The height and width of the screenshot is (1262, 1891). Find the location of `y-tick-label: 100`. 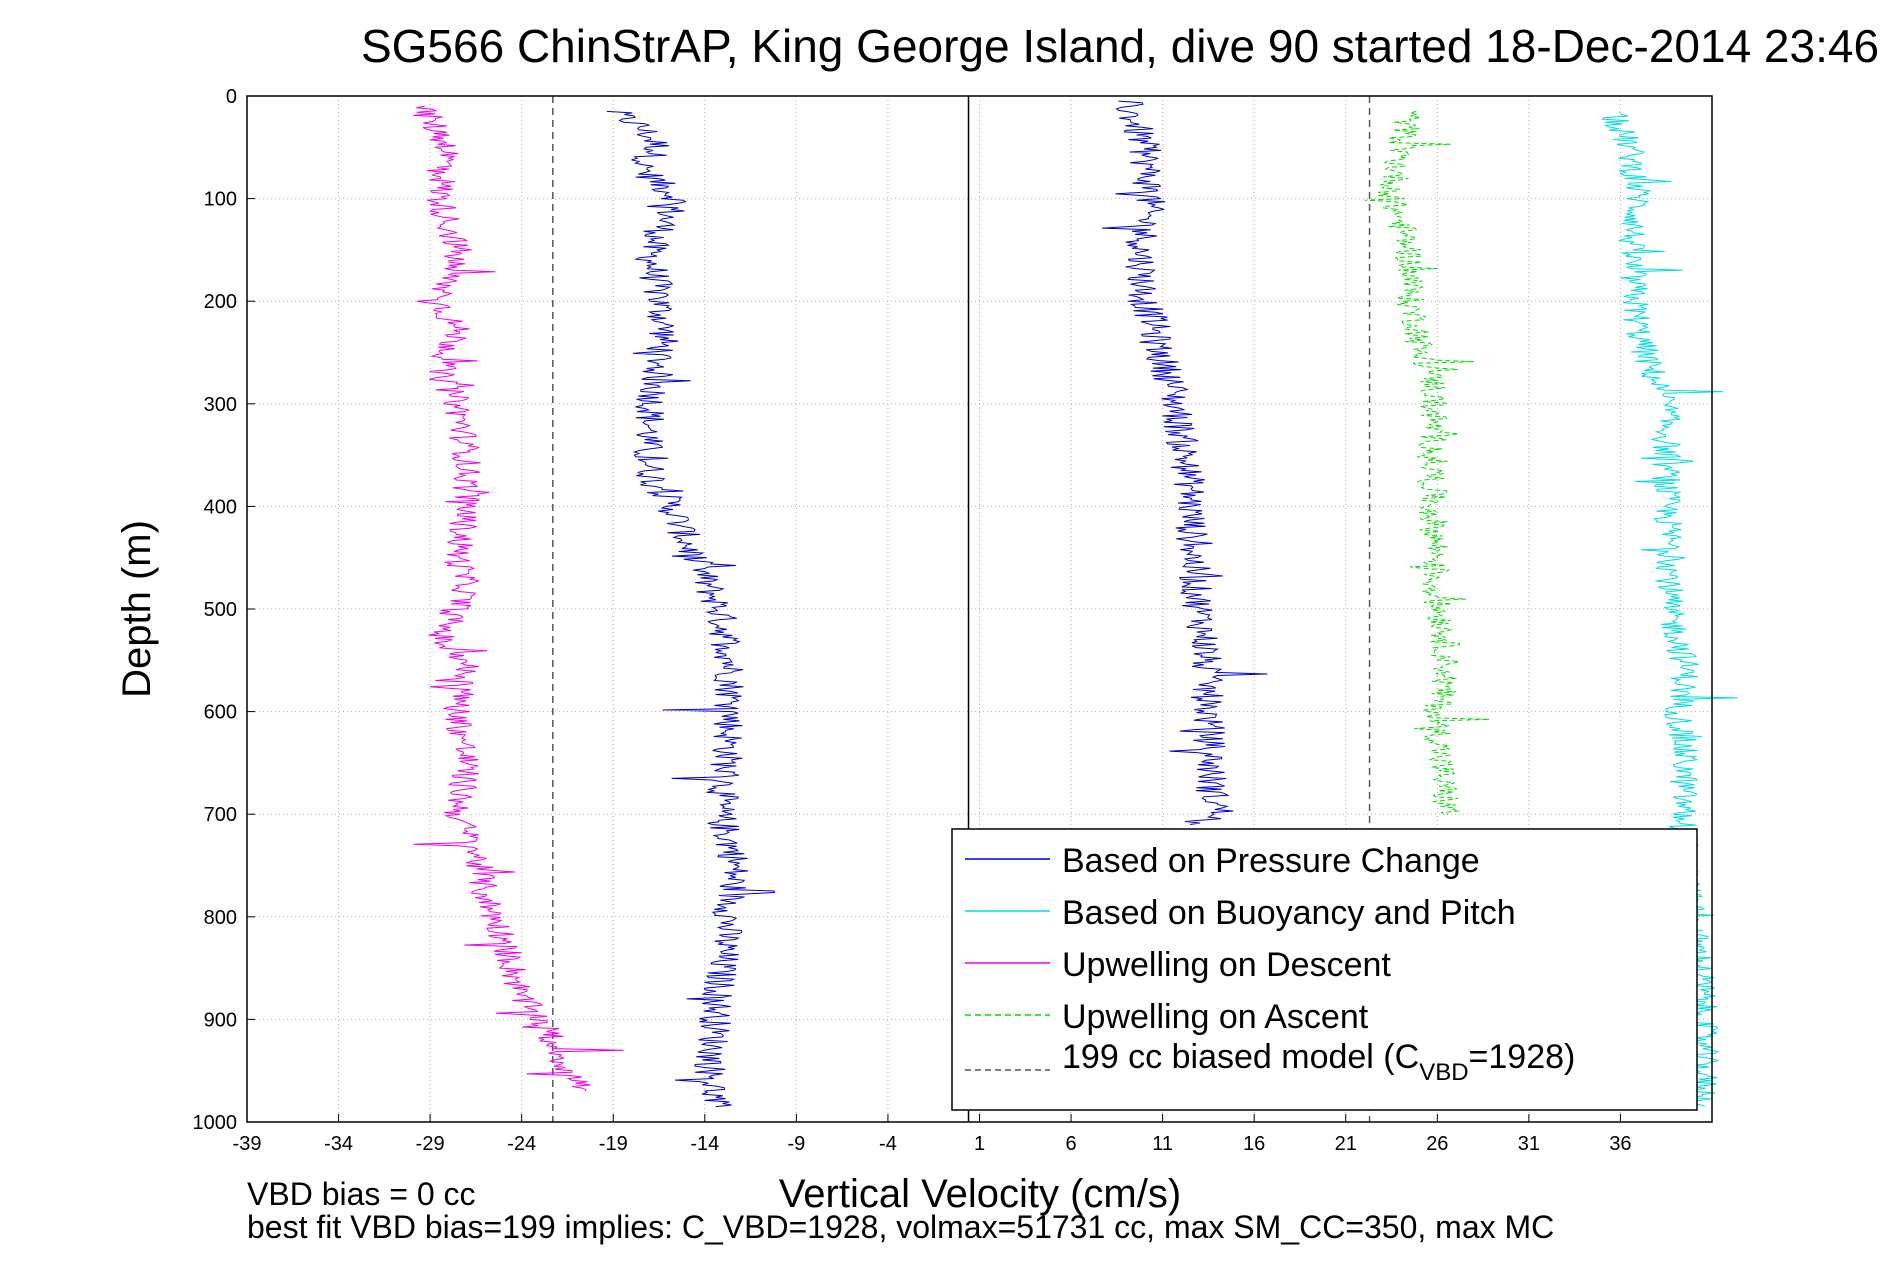

y-tick-label: 100 is located at coordinates (220, 200).